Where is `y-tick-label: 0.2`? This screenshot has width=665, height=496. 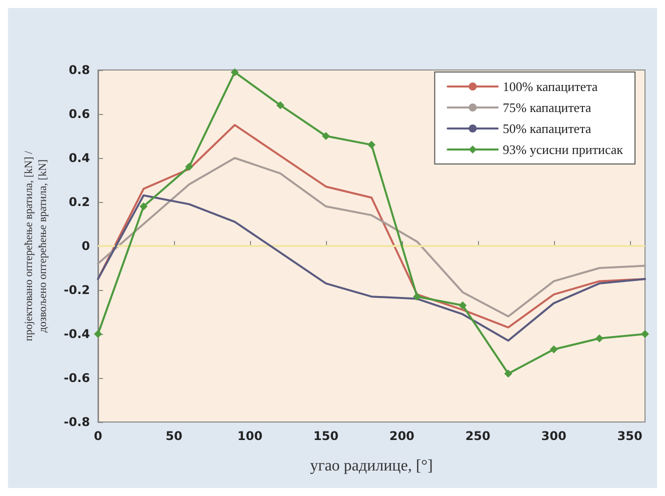
y-tick-label: 0.2 is located at coordinates (79, 202).